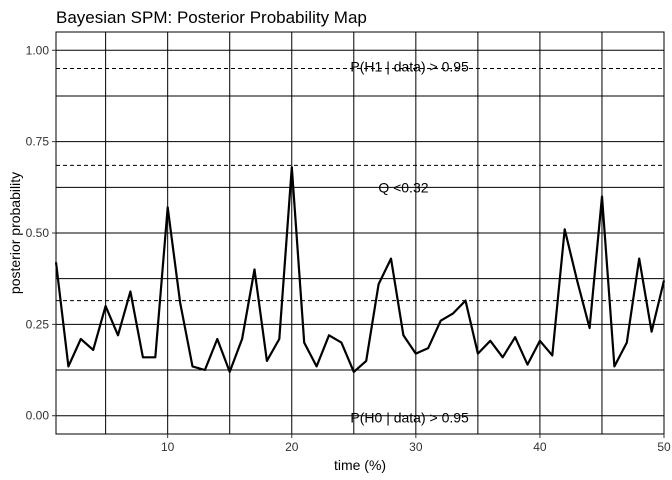 The image size is (672, 480). What do you see at coordinates (664, 447) in the screenshot?
I see `x-tick-label: 50` at bounding box center [664, 447].